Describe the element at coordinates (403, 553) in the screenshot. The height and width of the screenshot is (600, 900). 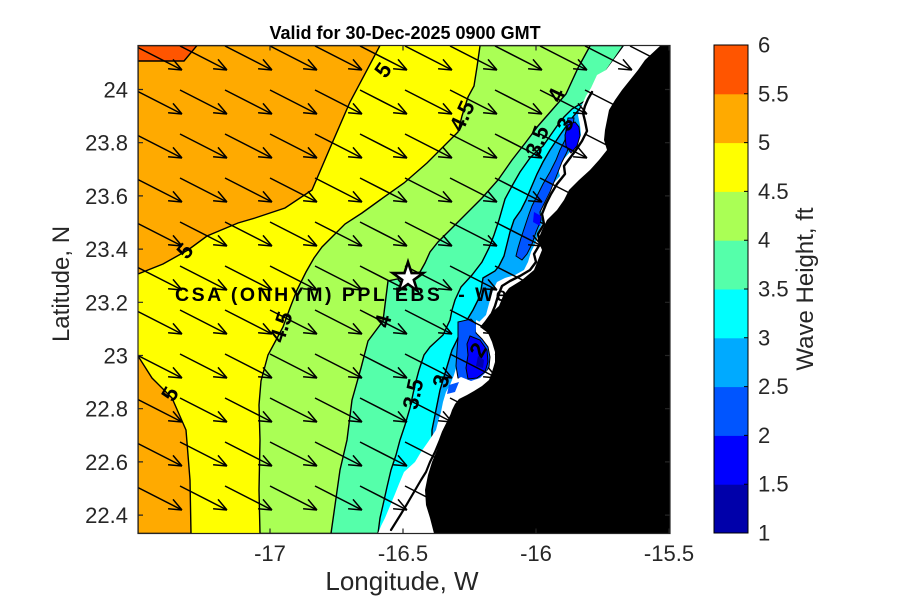
I see `svg-text: -16.5` at that location.